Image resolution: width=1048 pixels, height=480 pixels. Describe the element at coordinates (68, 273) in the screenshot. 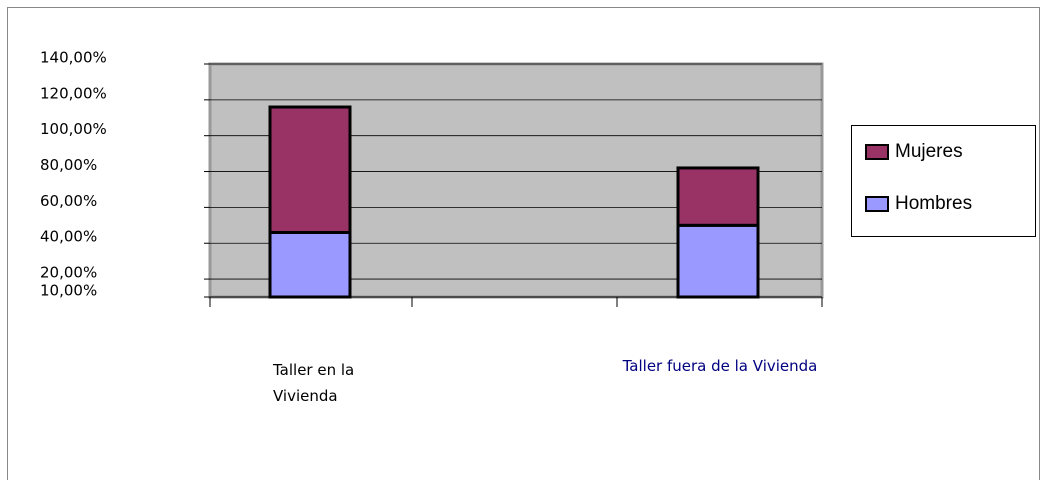

I see `y-tick-label: 20,00%` at that location.